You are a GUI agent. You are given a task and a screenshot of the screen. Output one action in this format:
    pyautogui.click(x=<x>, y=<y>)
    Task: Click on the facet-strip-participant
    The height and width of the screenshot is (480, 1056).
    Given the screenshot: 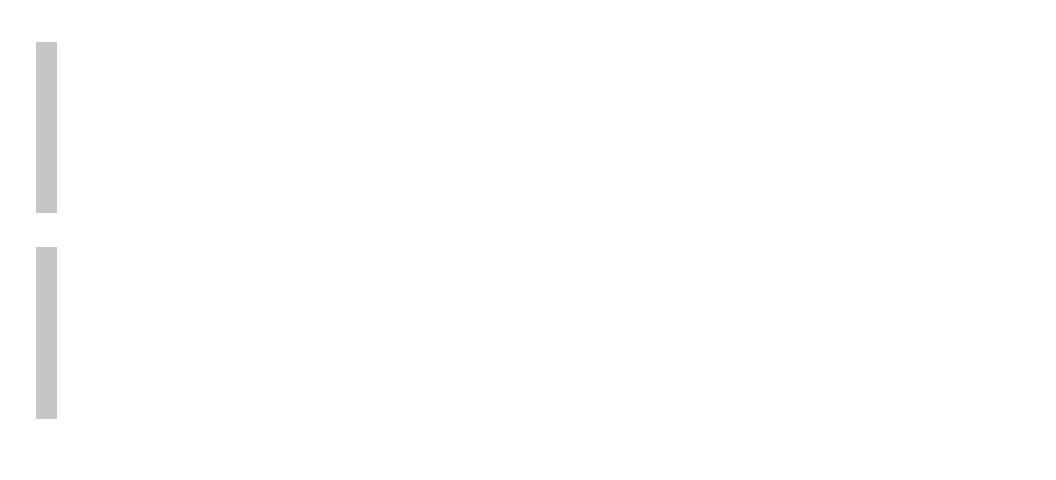 What is the action you would take?
    pyautogui.click(x=46, y=333)
    